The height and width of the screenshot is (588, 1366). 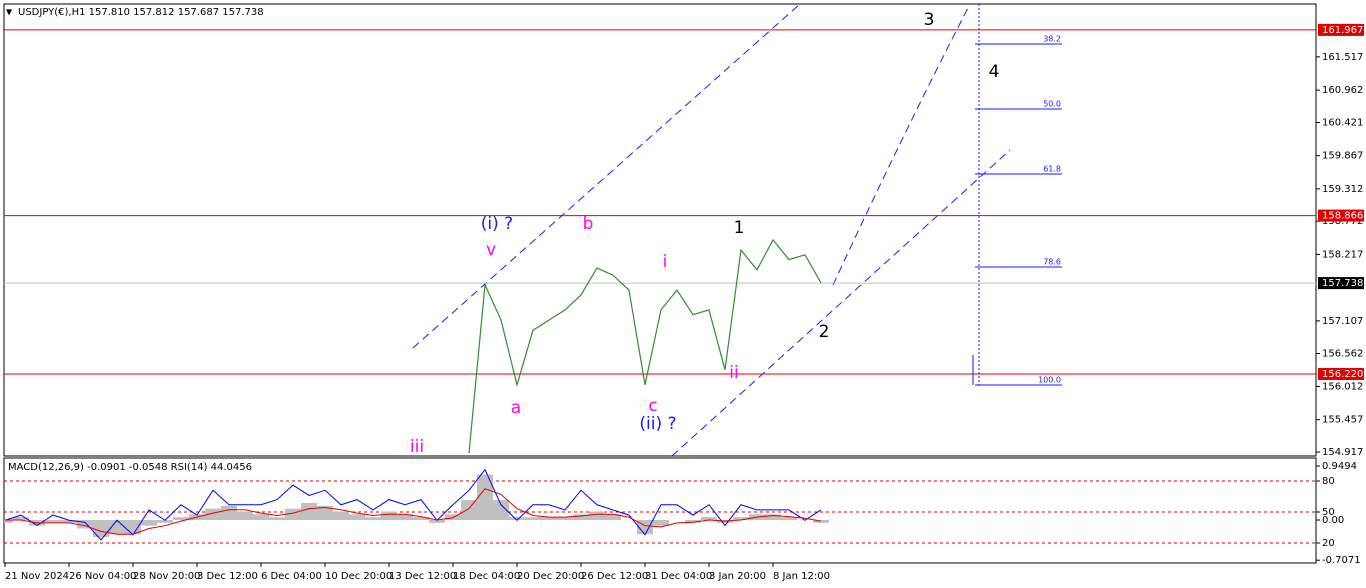 I want to click on y-tick-label: 155.457, so click(x=1342, y=420).